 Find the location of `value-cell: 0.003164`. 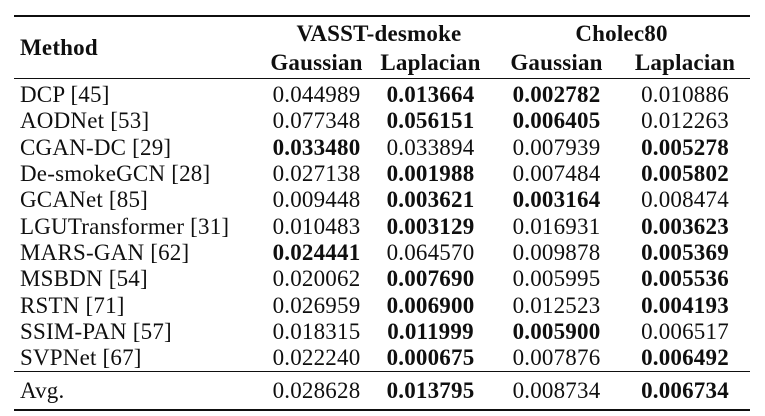

value-cell: 0.003164 is located at coordinates (556, 200).